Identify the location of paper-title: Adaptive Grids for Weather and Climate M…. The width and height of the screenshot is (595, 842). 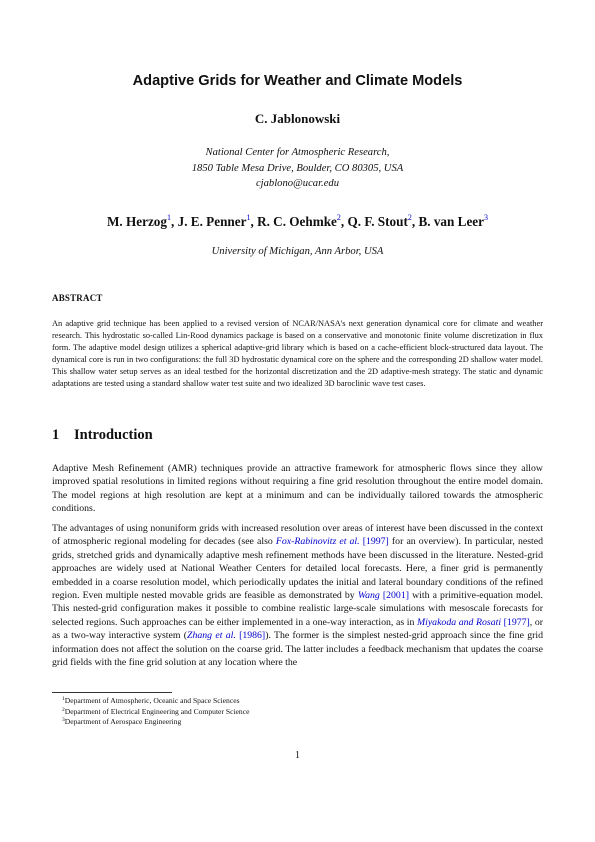
(297, 81).